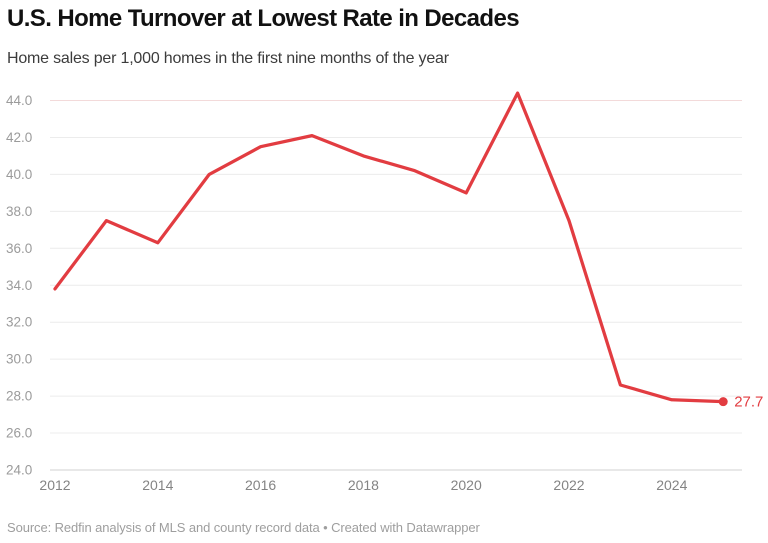 The height and width of the screenshot is (543, 768). I want to click on y-tick-label: 34.0, so click(19, 285).